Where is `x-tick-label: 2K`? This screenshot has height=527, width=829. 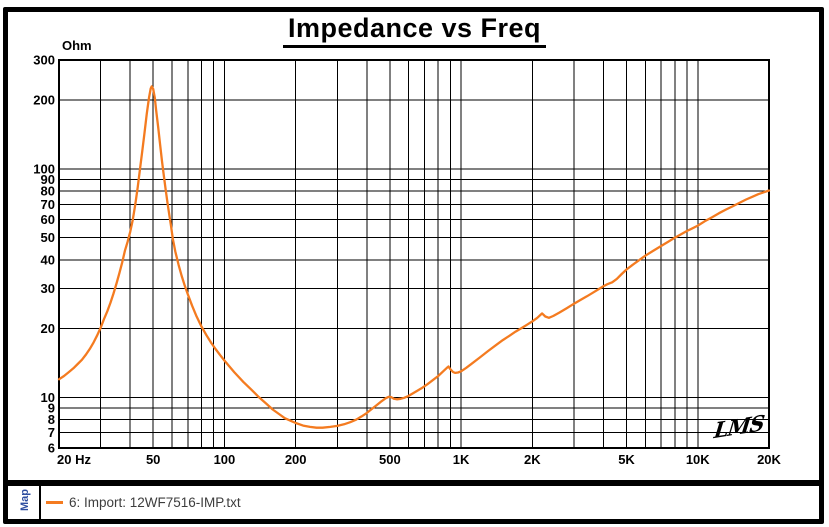
x-tick-label: 2K is located at coordinates (532, 459).